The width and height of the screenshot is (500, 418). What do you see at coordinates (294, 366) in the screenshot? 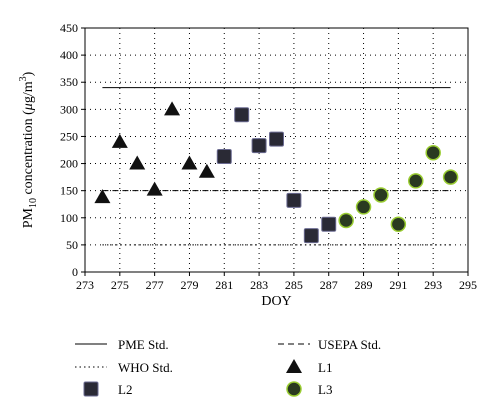
I see `legend-swatch-triangle` at bounding box center [294, 366].